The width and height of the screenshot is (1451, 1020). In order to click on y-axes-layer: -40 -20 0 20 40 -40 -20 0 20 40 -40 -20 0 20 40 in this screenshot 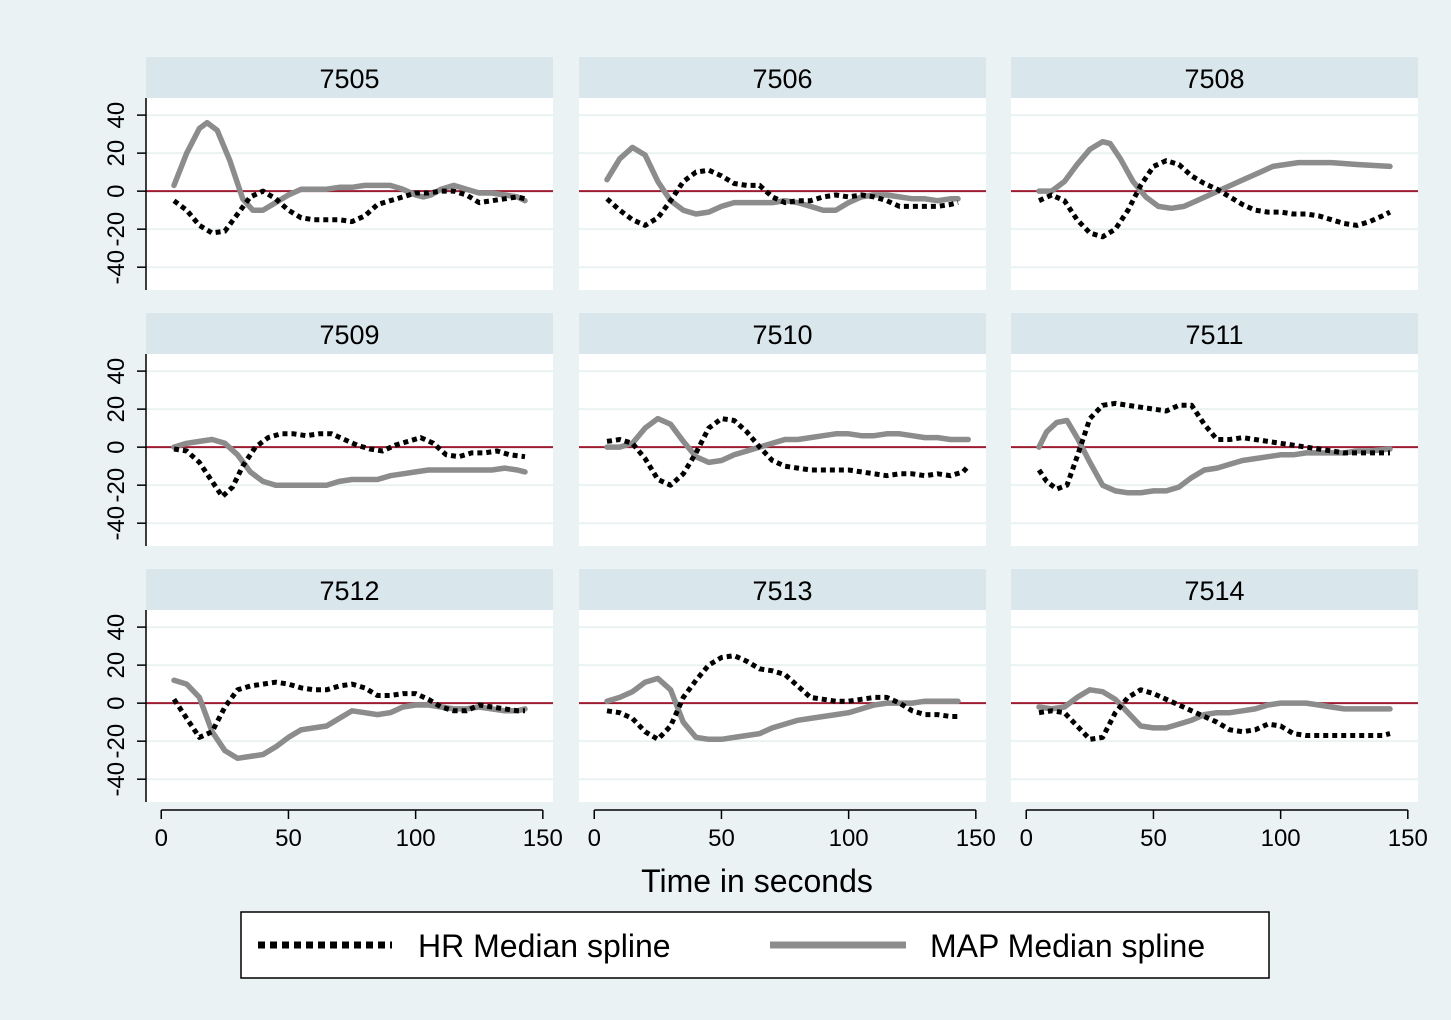, I will do `click(125, 450)`.